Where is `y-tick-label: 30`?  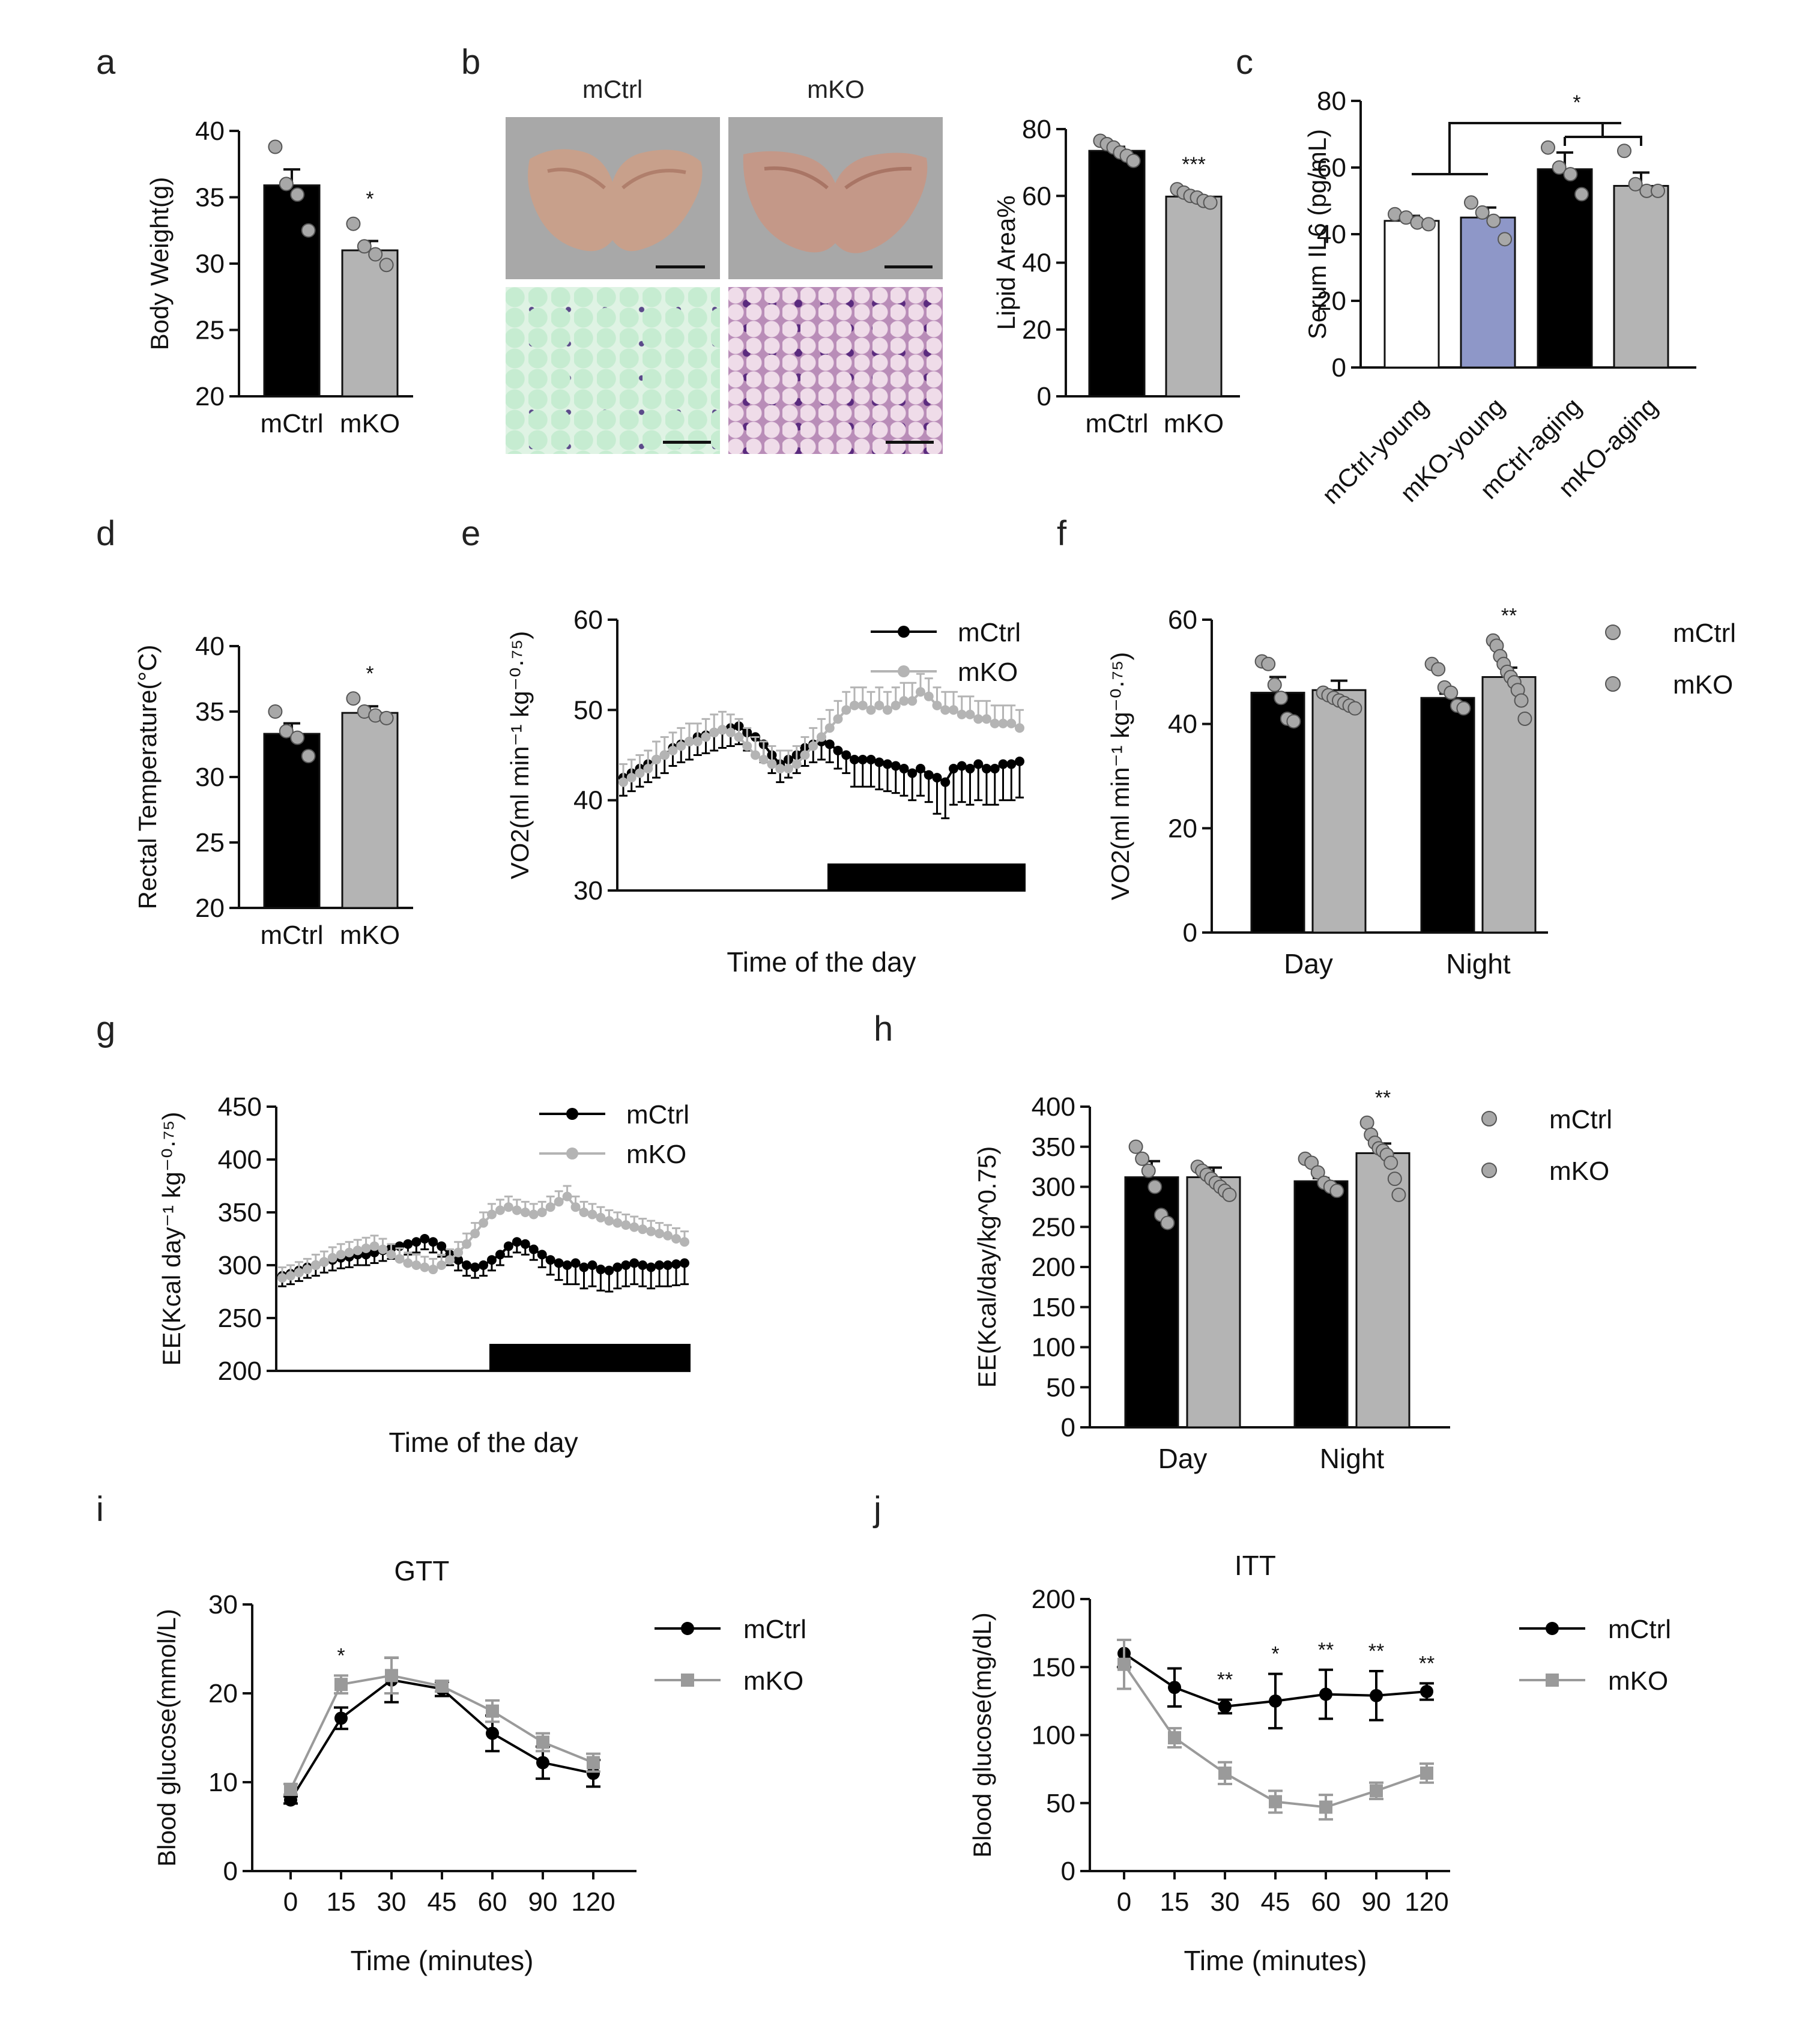
y-tick-label: 30 is located at coordinates (210, 264).